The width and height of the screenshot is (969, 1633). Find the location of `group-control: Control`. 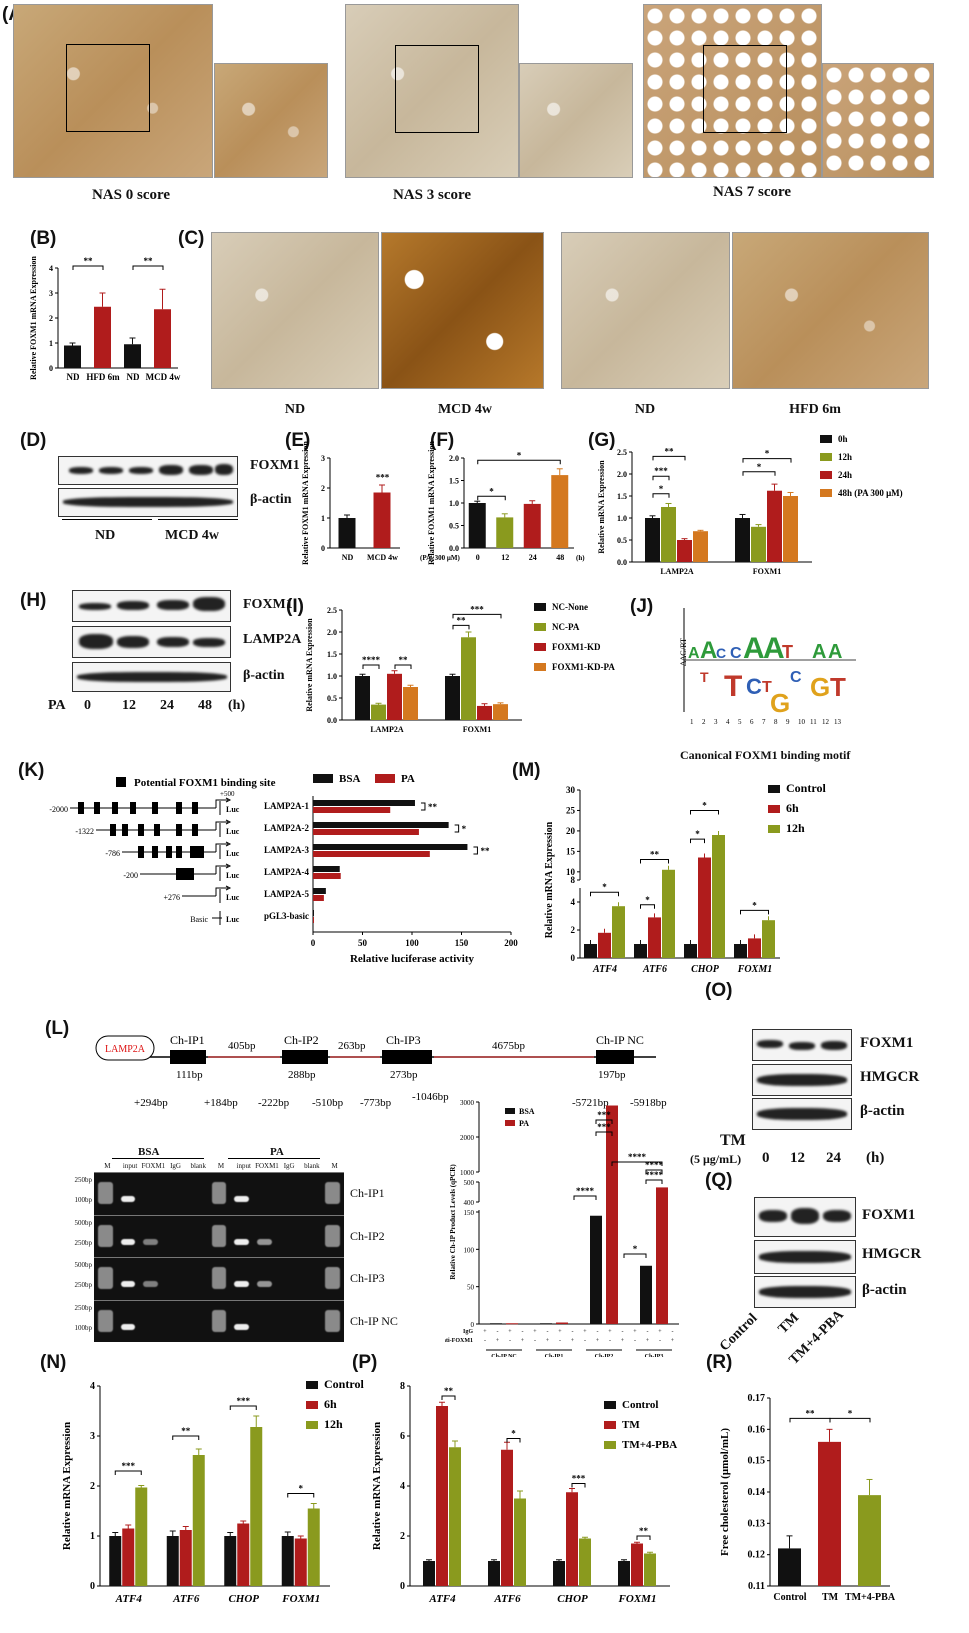

group-control: Control is located at coordinates (739, 1332).